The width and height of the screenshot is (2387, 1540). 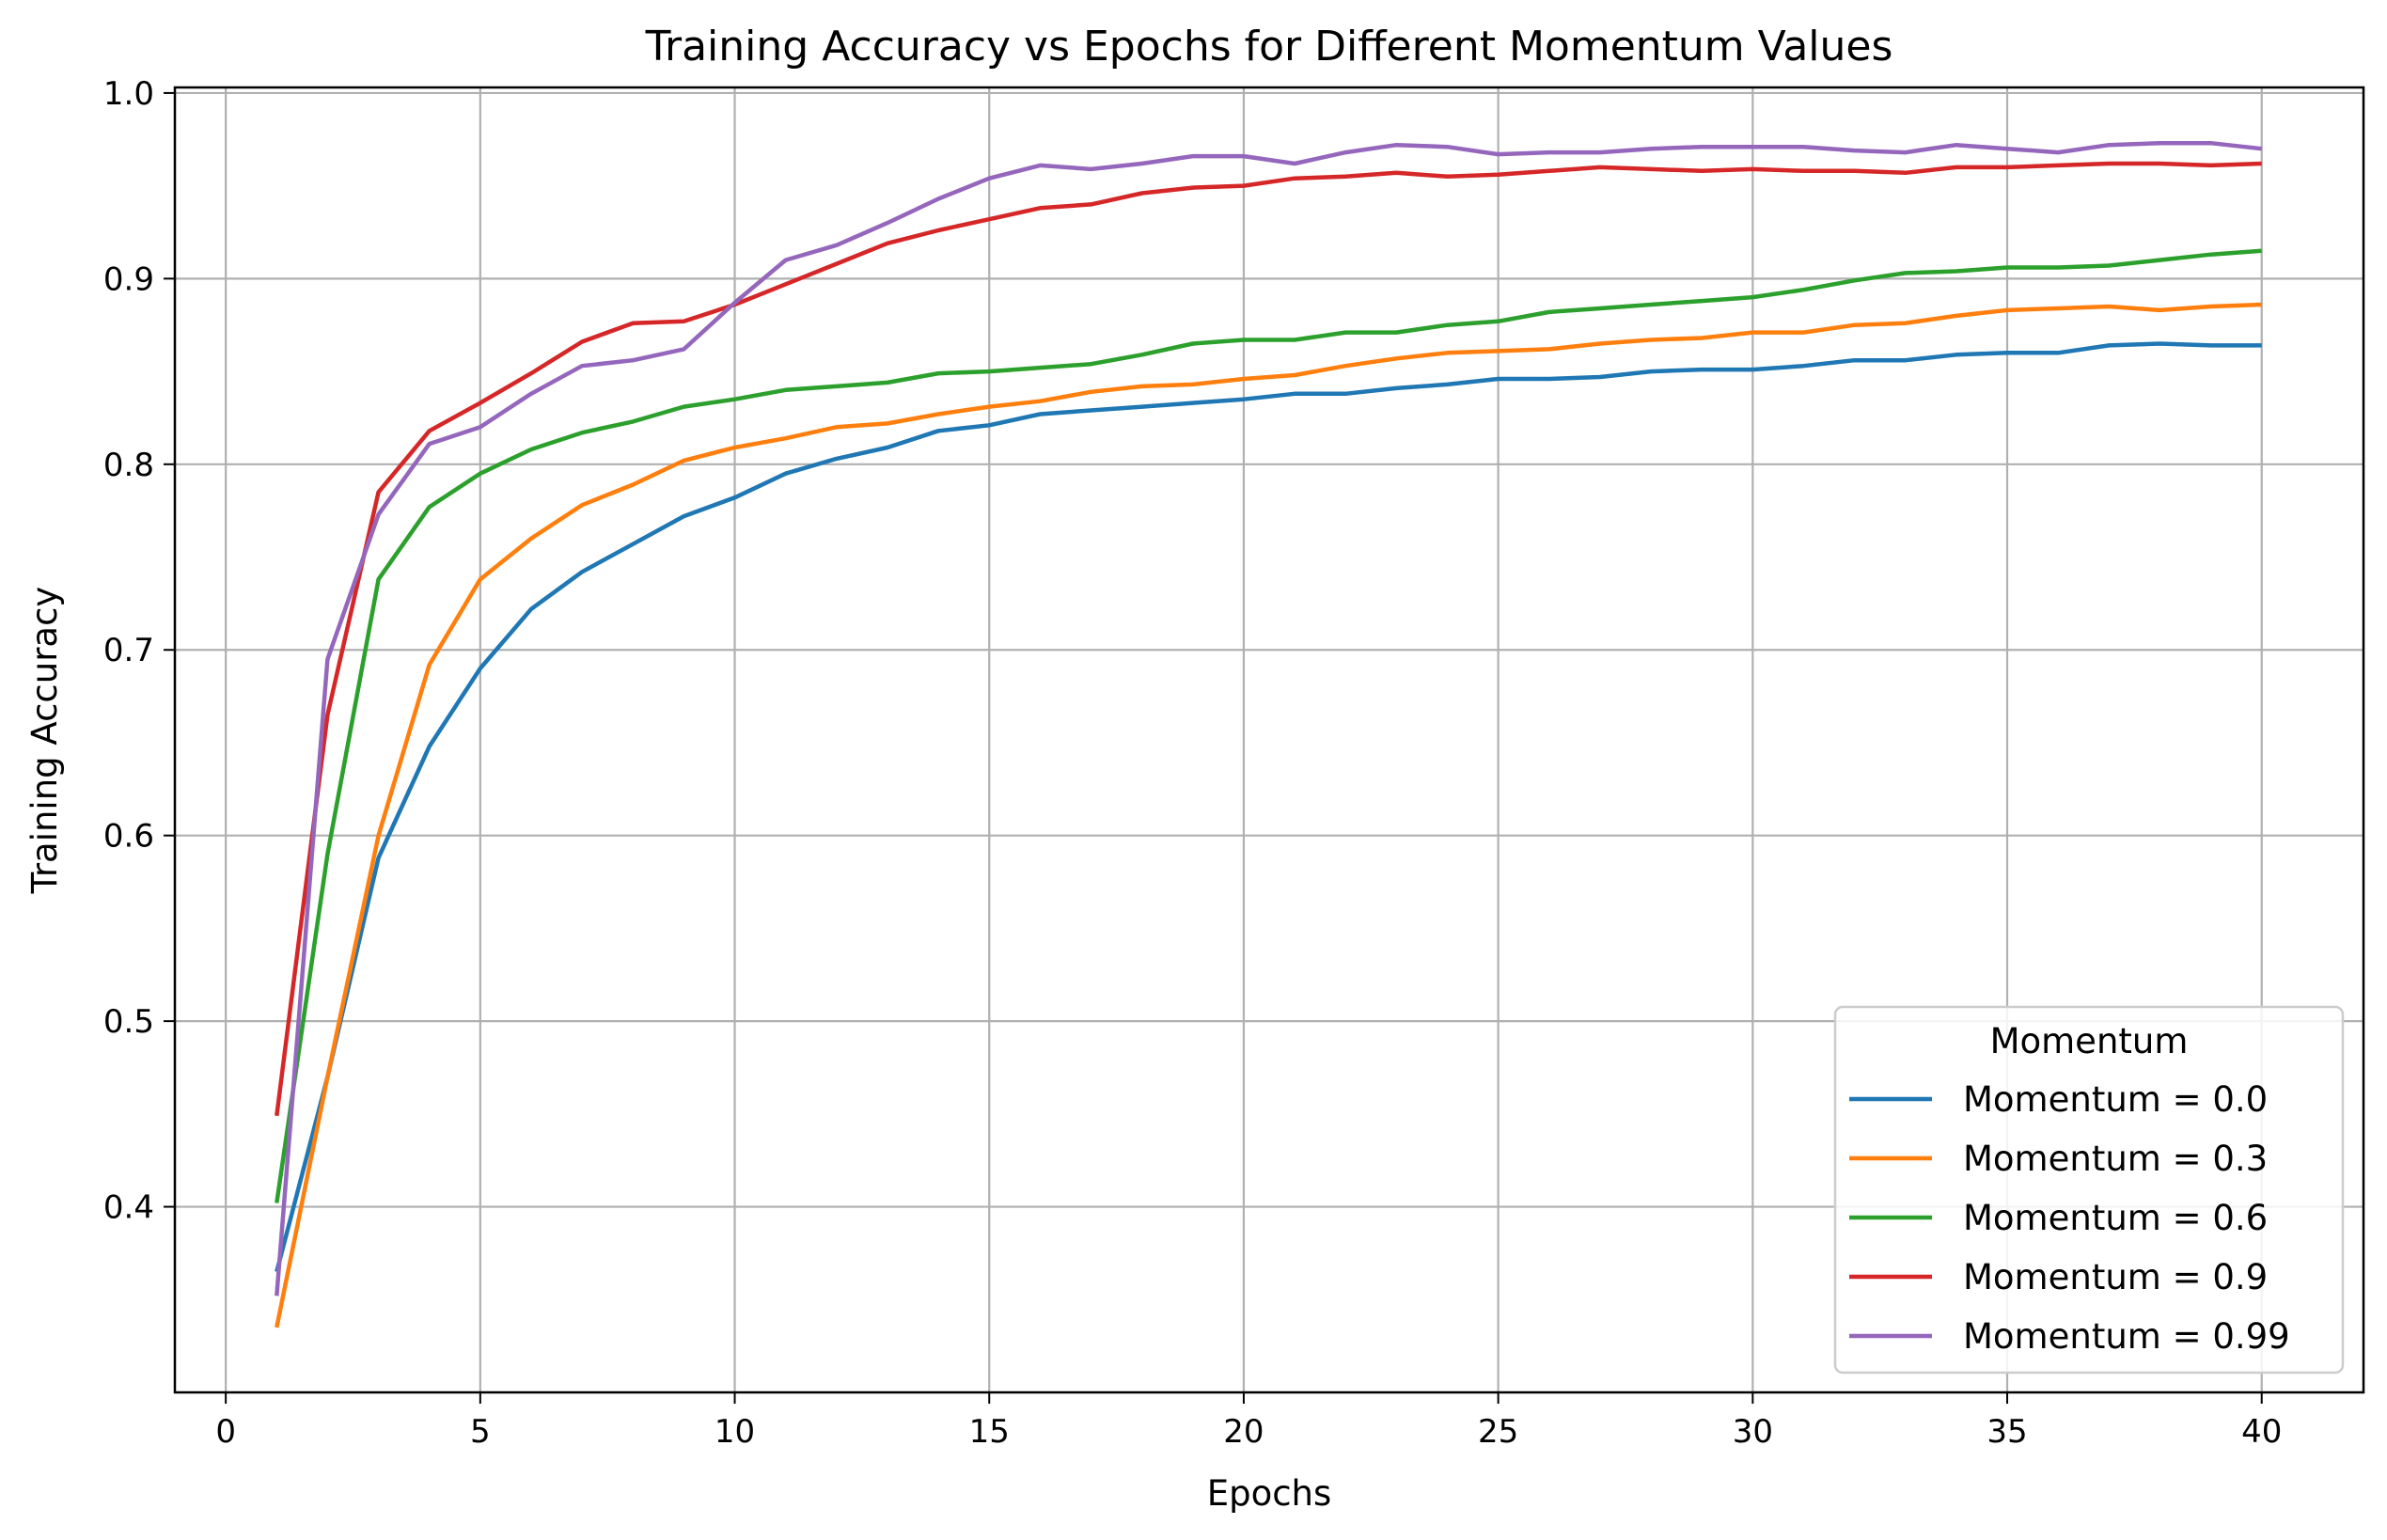 I want to click on y-axis-ticks: 0.4 0.5 0.6 0.7 0.8 0.9 1.0, so click(x=139, y=651).